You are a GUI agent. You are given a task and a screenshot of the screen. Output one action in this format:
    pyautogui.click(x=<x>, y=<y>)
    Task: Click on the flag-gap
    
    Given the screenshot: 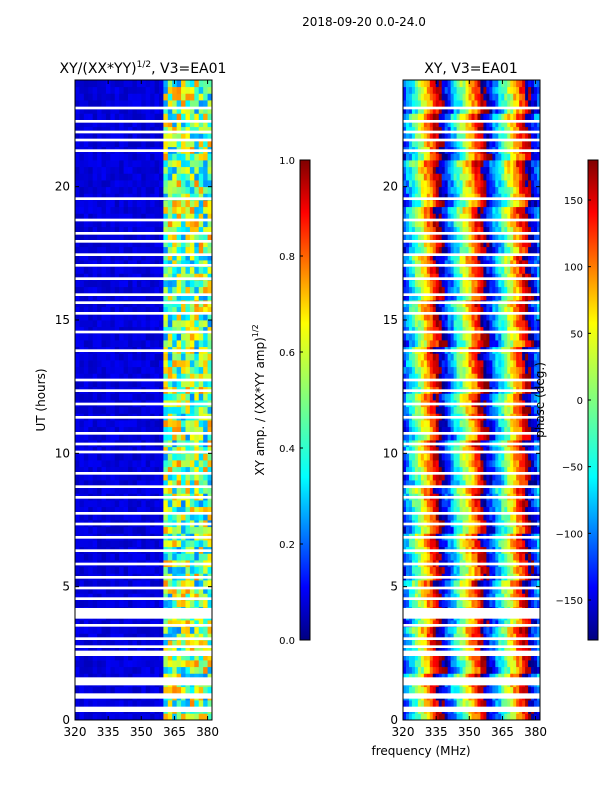 What is the action you would take?
    pyautogui.click(x=143, y=486)
    